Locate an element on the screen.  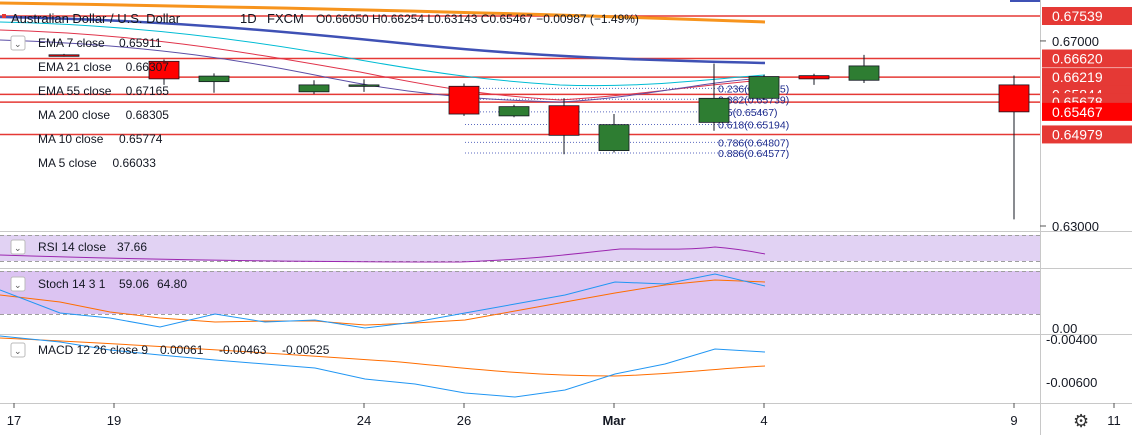
date-label-2: 24 is located at coordinates (364, 420).